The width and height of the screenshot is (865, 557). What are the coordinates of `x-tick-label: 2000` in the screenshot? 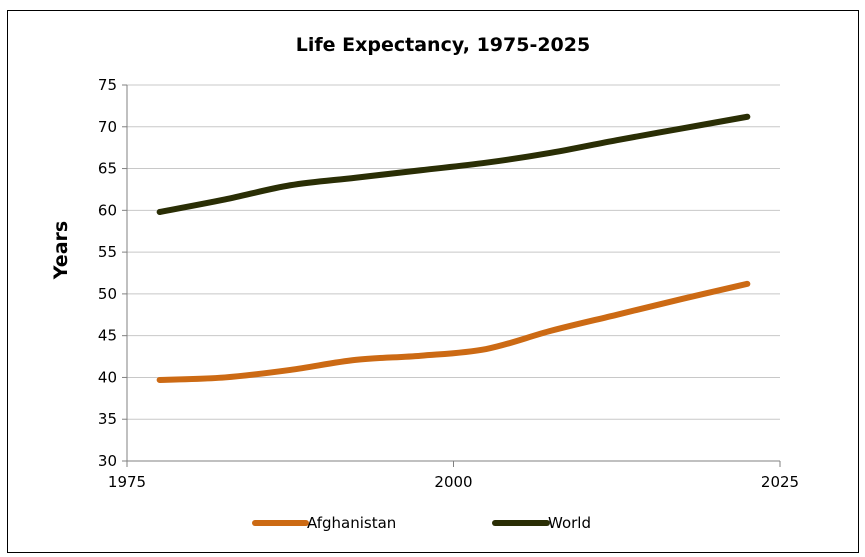 It's located at (453, 482).